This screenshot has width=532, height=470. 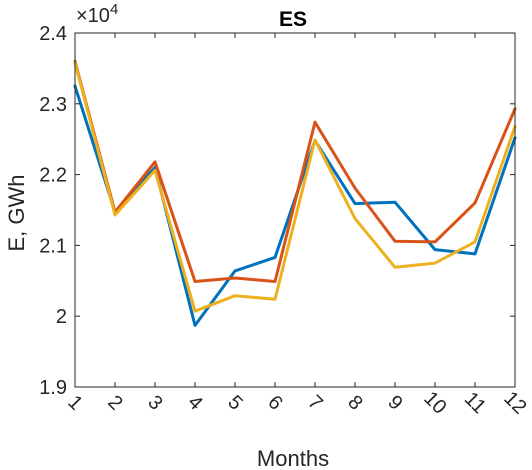 What do you see at coordinates (293, 19) in the screenshot?
I see `chart-title: ES` at bounding box center [293, 19].